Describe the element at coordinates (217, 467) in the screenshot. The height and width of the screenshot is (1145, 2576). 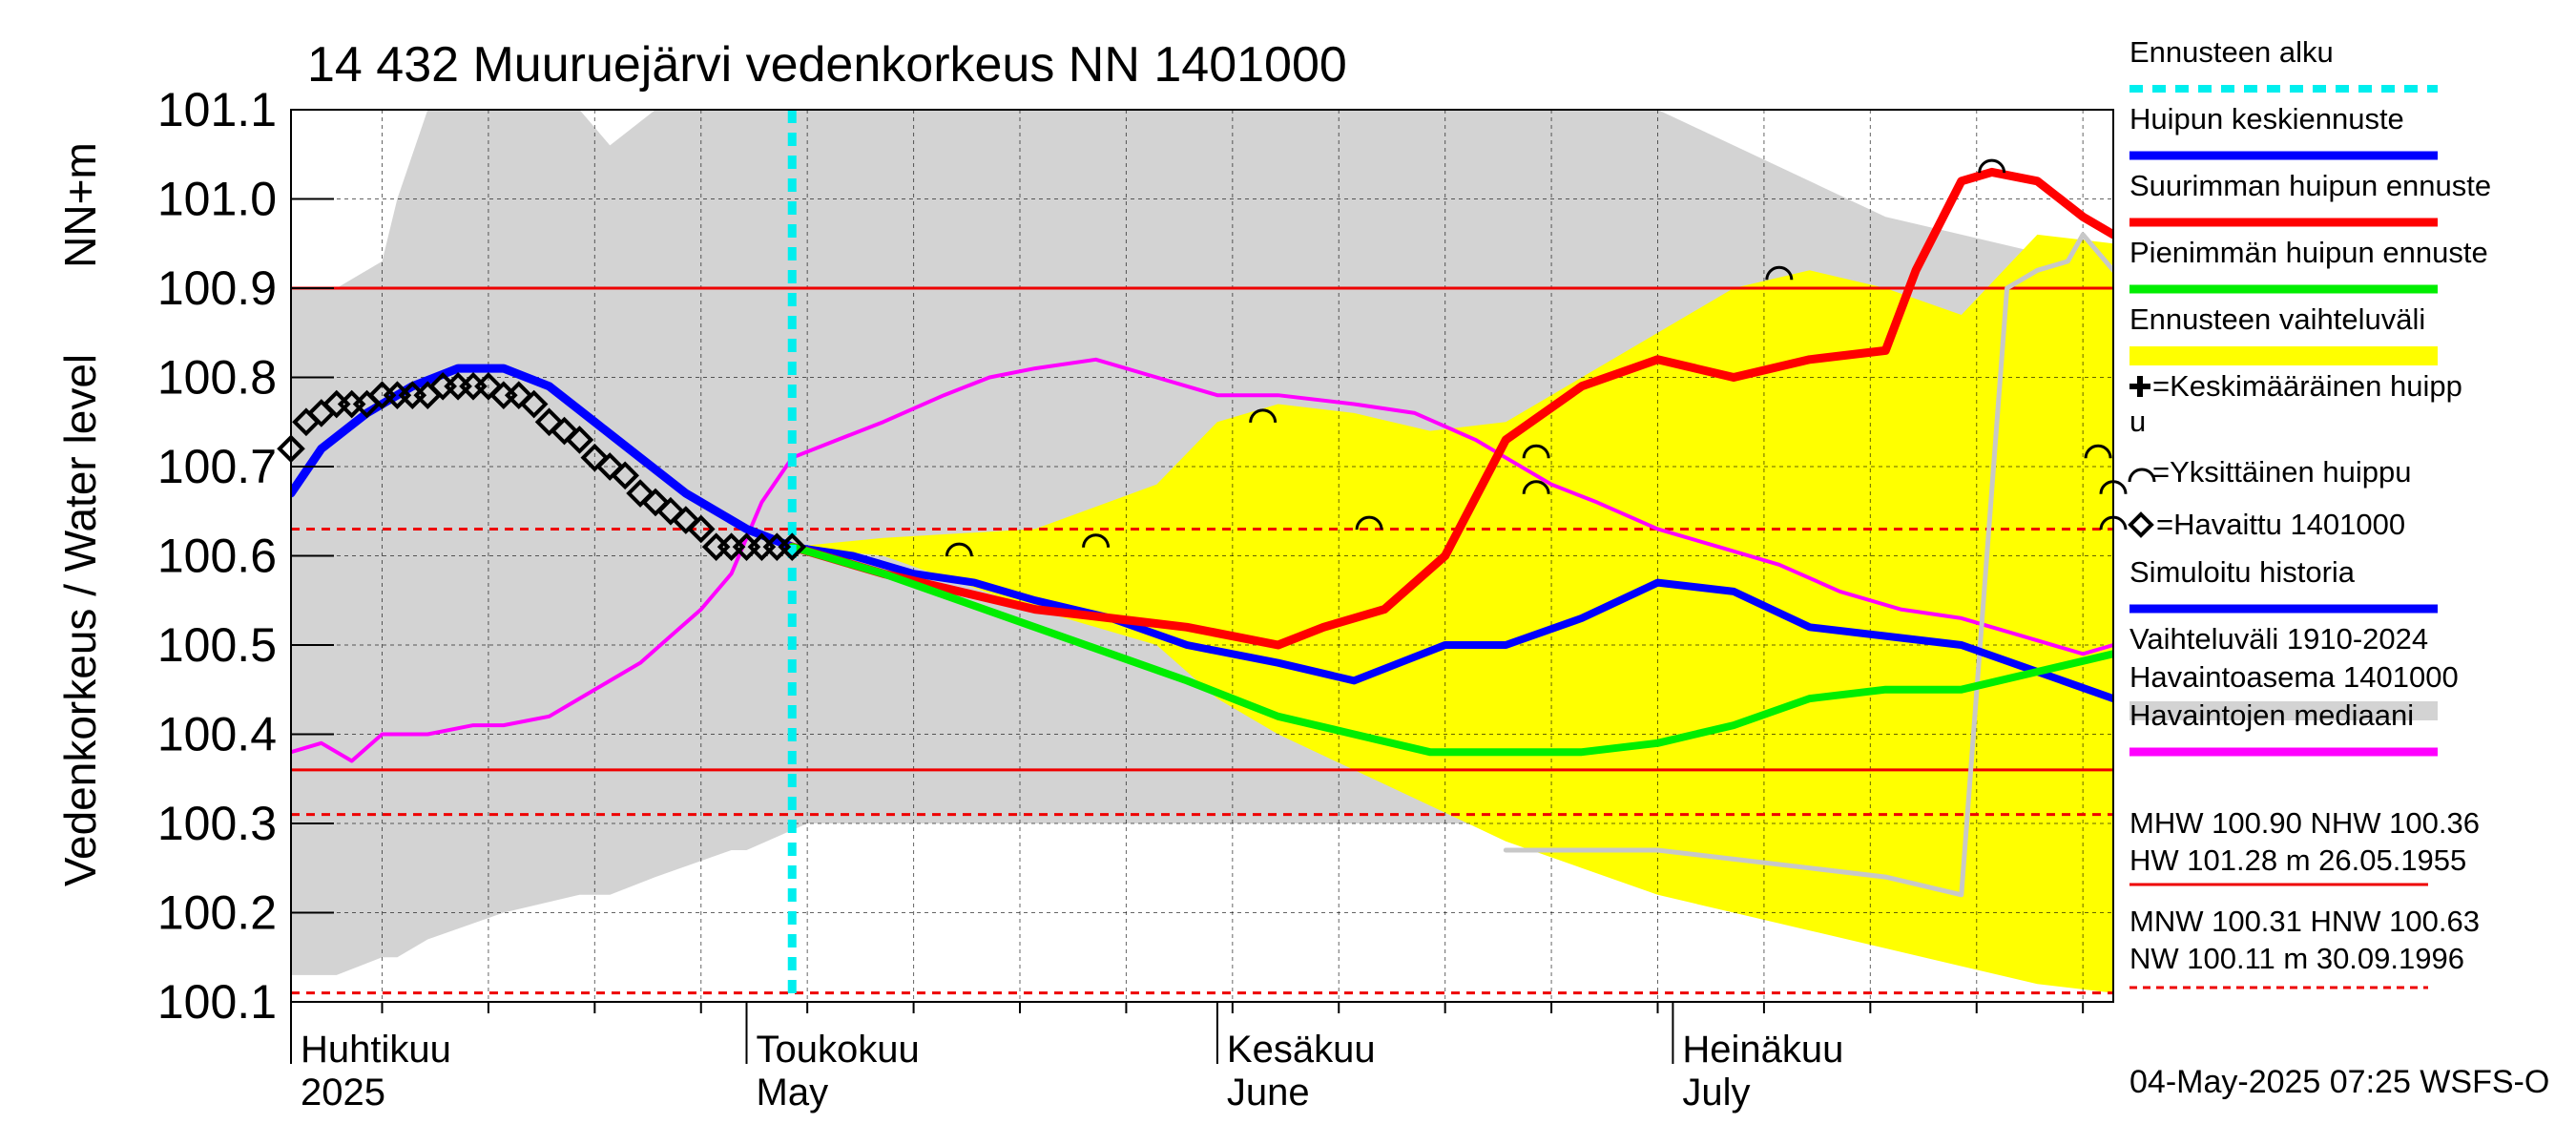
I see `y-tick-label: 100.7` at that location.